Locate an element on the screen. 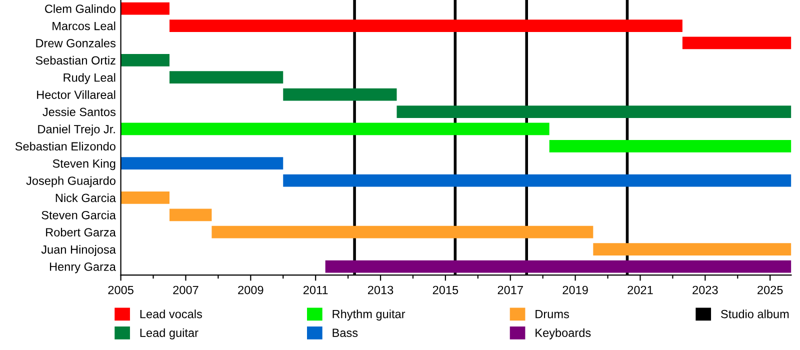 The image size is (800, 350). y-tick-label: Clem Galindo is located at coordinates (80, 8).